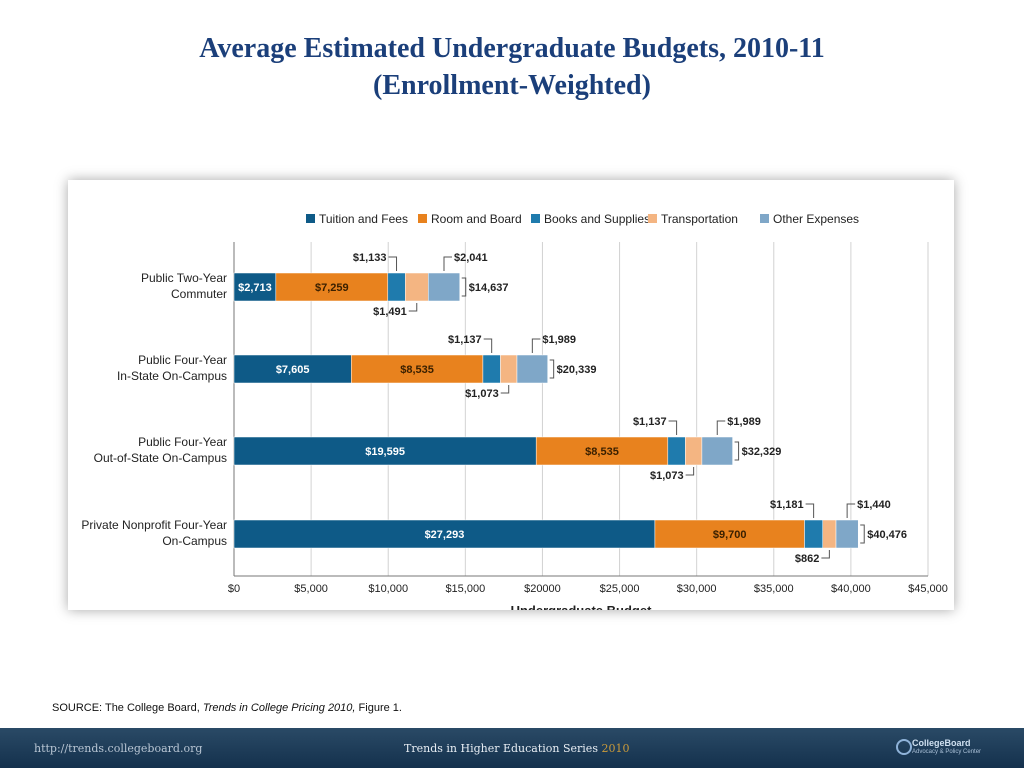 This screenshot has width=1024, height=768. Describe the element at coordinates (807, 559) in the screenshot. I see `callout-label: $862` at that location.